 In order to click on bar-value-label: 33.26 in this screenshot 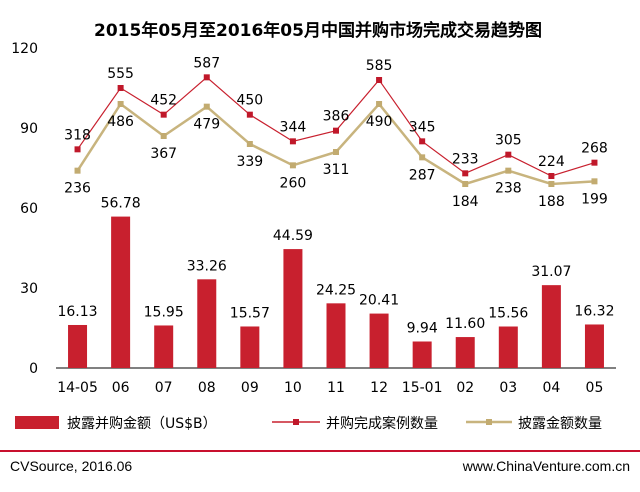, I will do `click(207, 266)`.